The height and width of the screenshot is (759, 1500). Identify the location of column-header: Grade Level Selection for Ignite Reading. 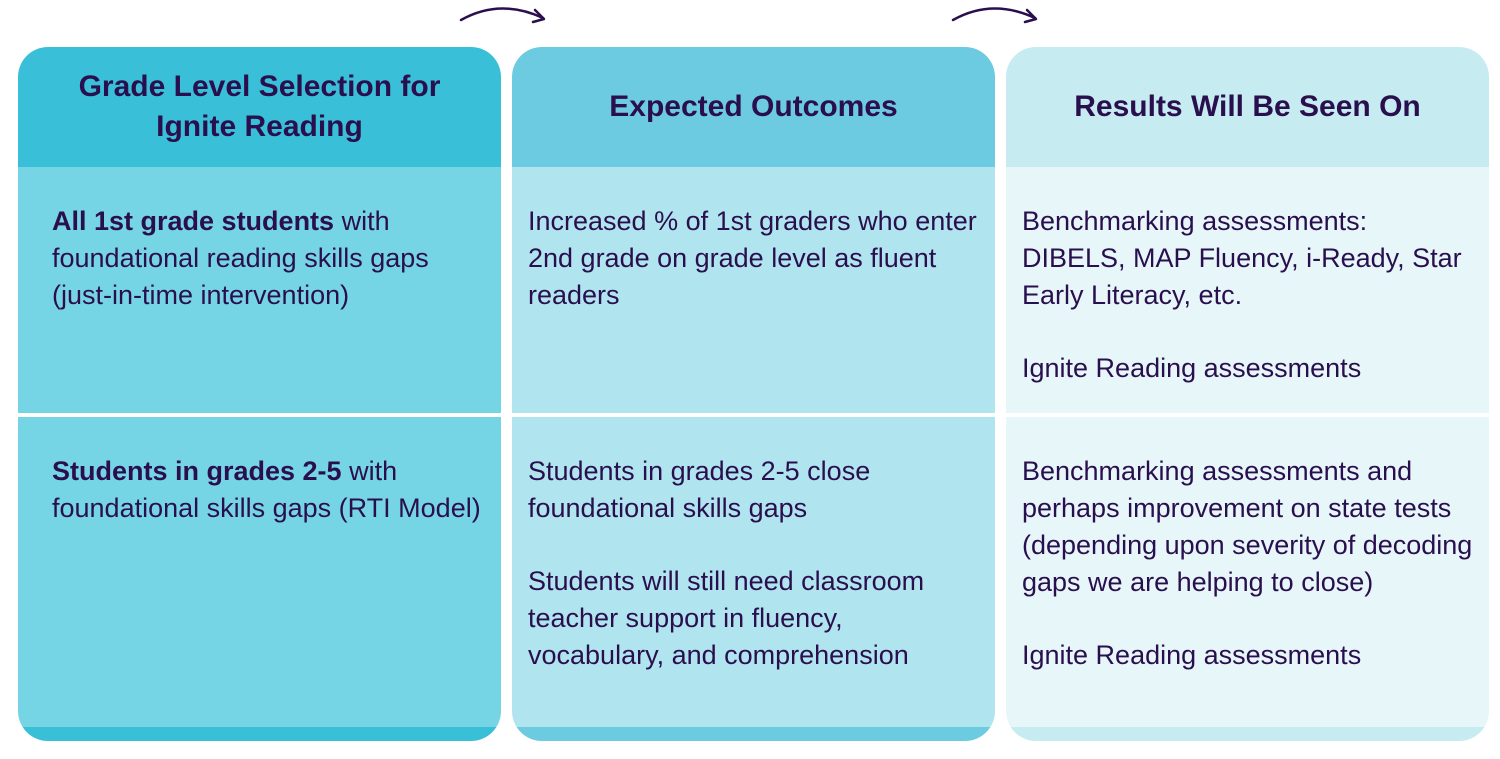
(259, 107).